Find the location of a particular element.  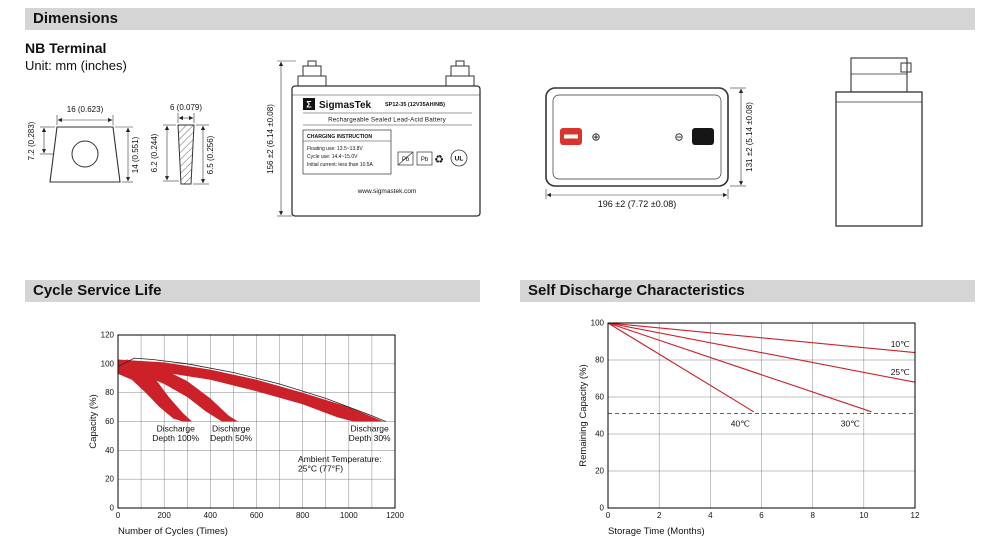

terminal-width-dim: 16 (0.623) is located at coordinates (85, 109).